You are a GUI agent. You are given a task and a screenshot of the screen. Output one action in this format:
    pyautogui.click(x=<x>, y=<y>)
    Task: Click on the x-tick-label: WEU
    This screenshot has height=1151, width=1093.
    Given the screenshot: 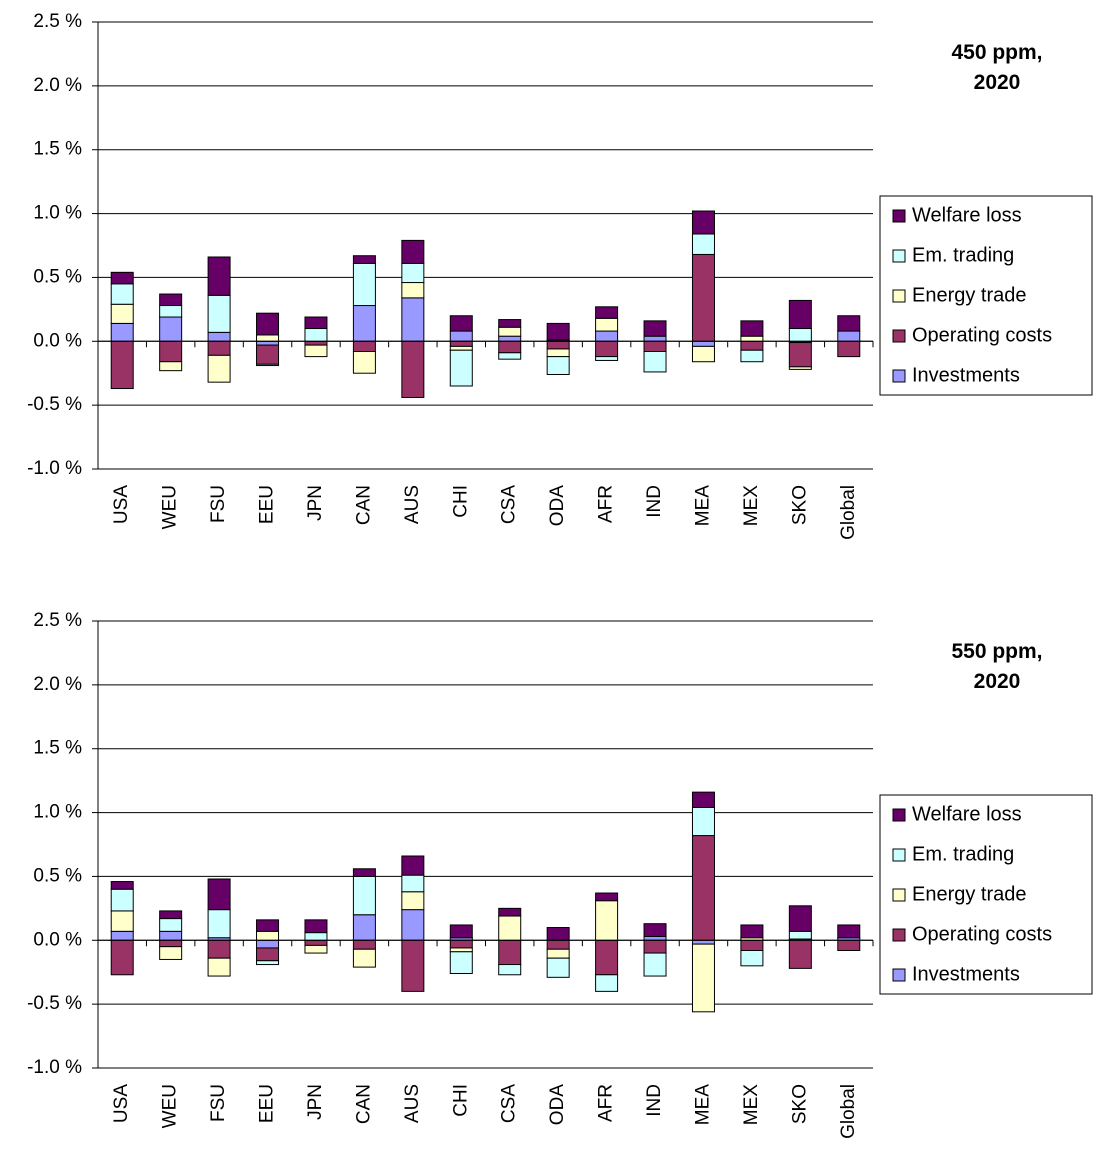 What is the action you would take?
    pyautogui.click(x=170, y=1106)
    